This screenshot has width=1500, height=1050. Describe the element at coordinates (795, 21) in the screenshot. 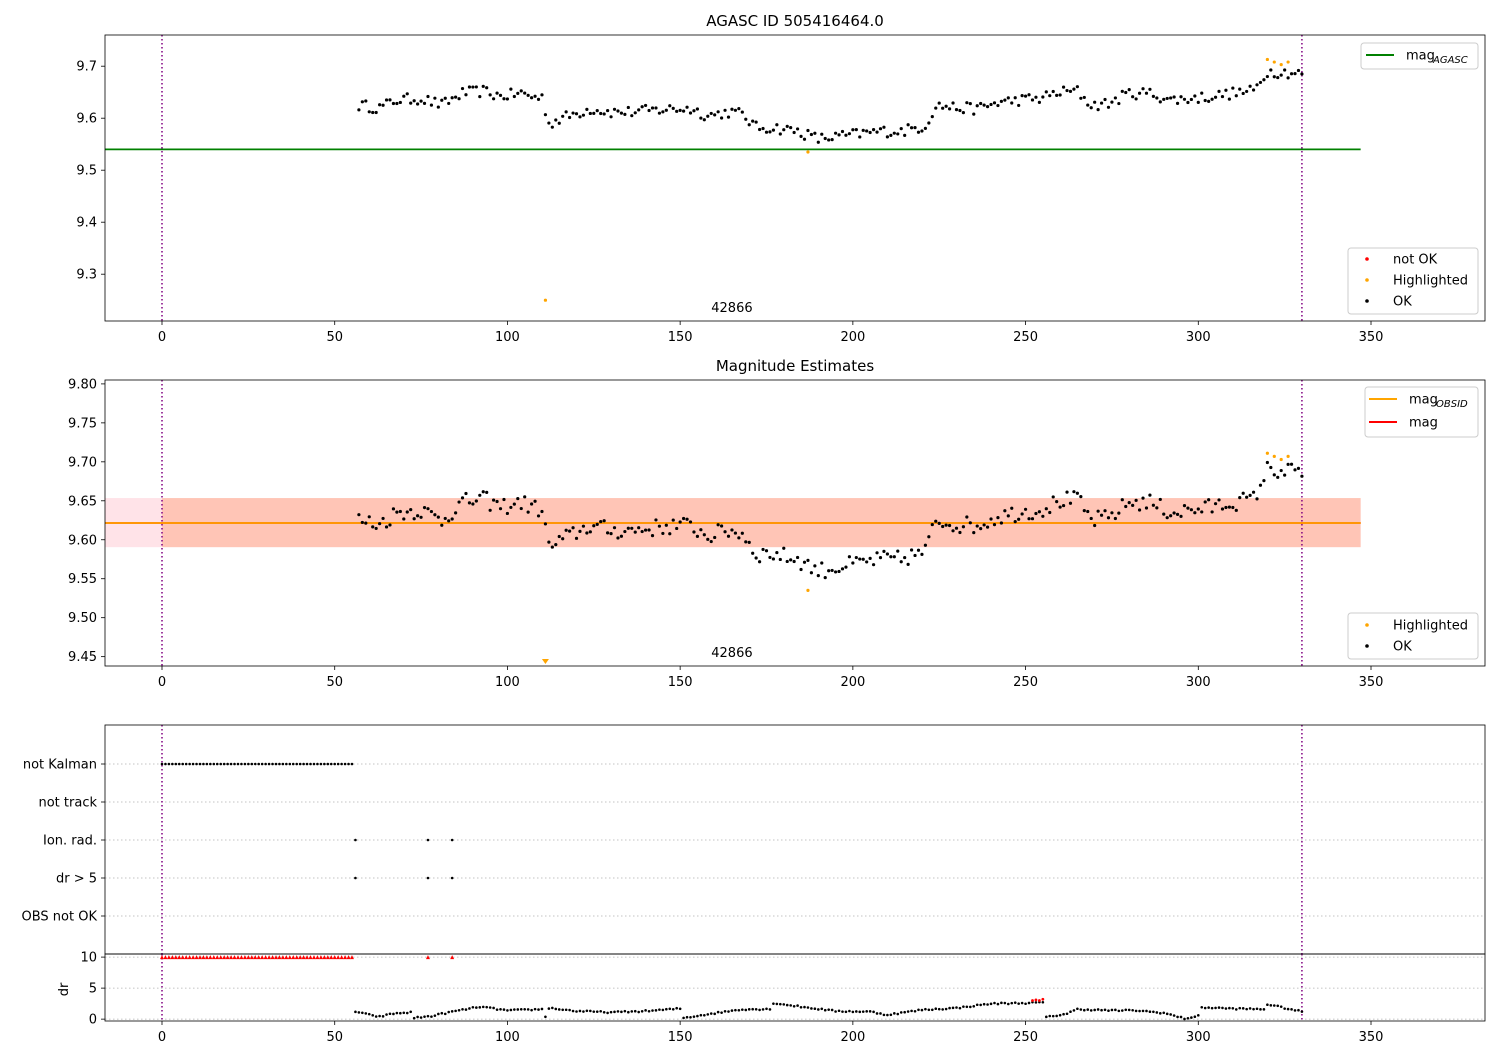

I see `chart-title: AGASC ID 505416464.0` at that location.